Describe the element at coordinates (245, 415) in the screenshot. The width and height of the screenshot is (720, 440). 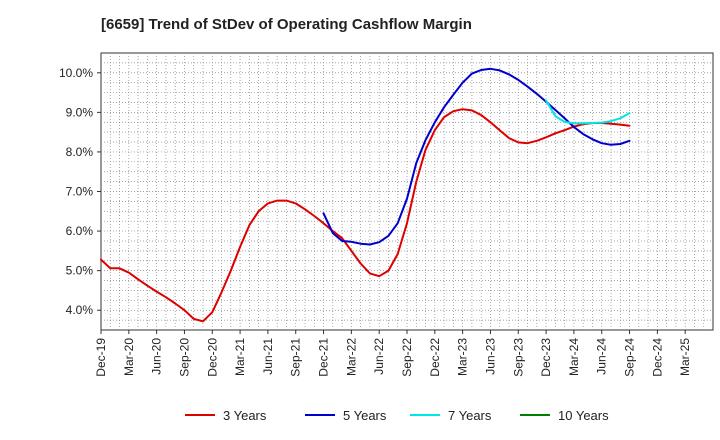
I see `legend-label-3-years: 3 Years` at that location.